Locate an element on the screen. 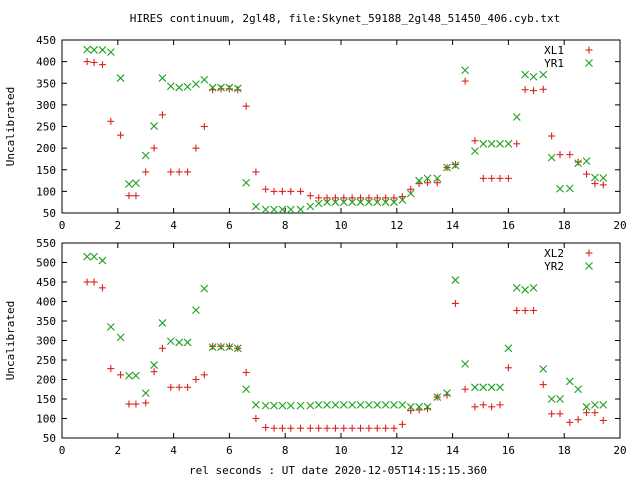 This screenshot has width=640, height=484. x-tick-label: 6 is located at coordinates (229, 225).